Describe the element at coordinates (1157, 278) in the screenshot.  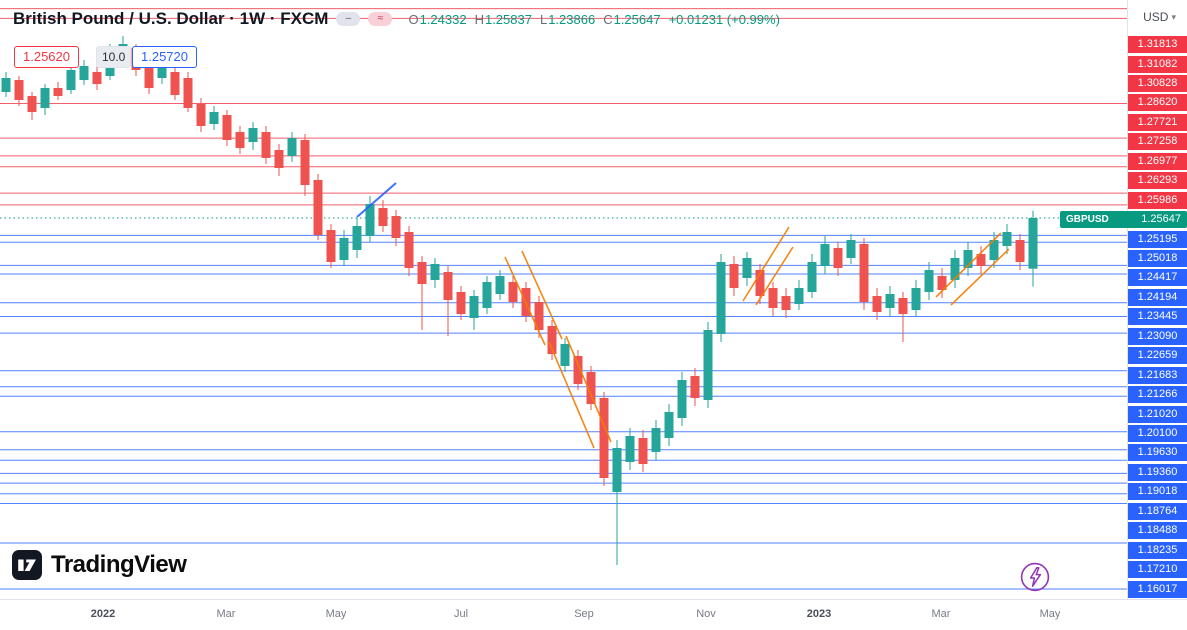
I see `price-level-label: 1.24417` at that location.